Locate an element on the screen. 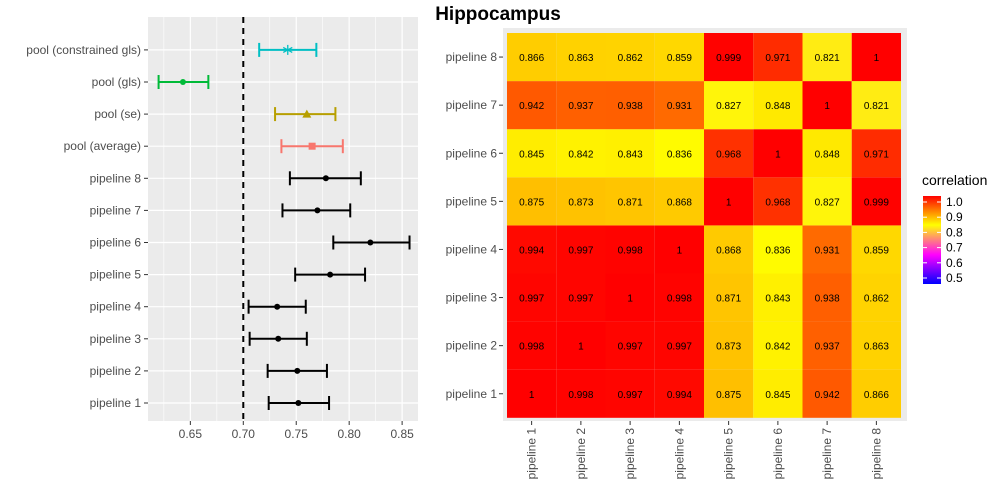 The image size is (1000, 500). y-tick-label: pool (average) is located at coordinates (102, 146).